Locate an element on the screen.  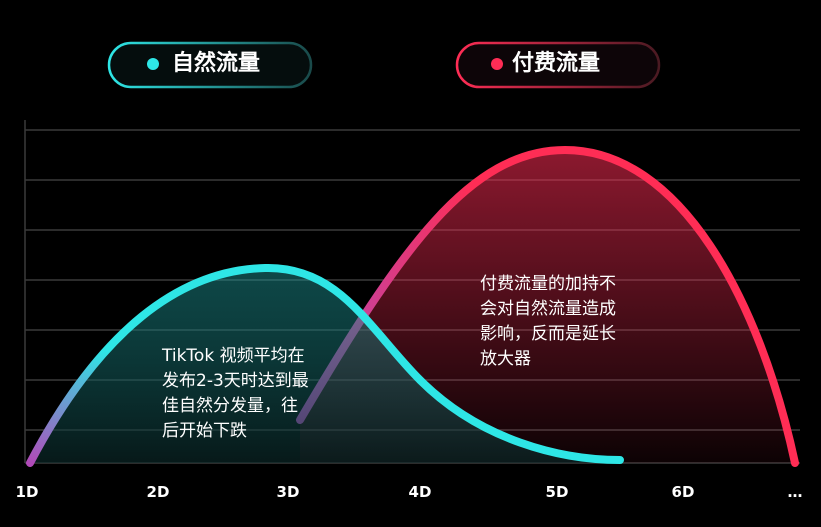
annotation-line: 会对自然流量造成 is located at coordinates (548, 309).